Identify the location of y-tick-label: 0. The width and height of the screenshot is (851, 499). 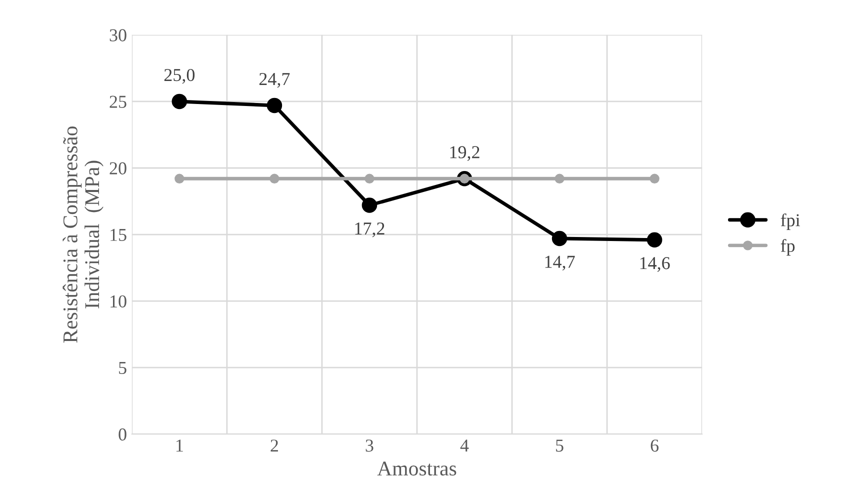
(122, 434).